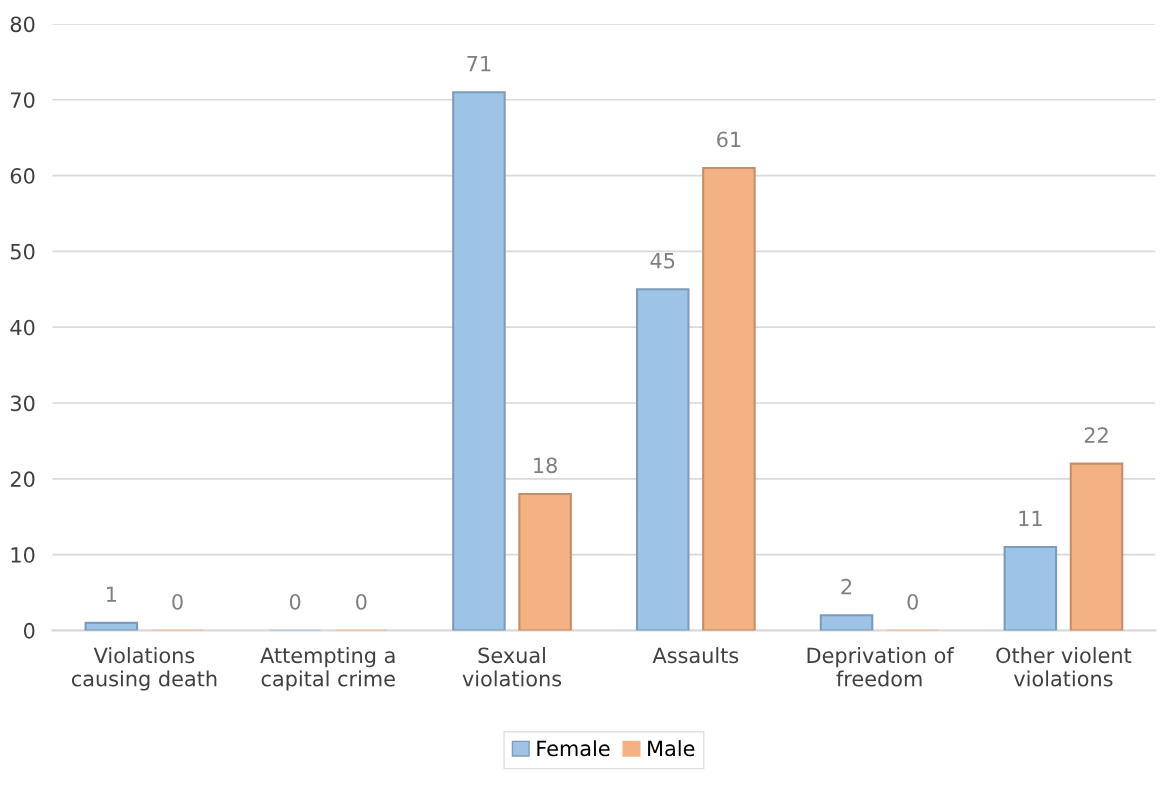 The height and width of the screenshot is (798, 1167). I want to click on data-label: 71, so click(479, 63).